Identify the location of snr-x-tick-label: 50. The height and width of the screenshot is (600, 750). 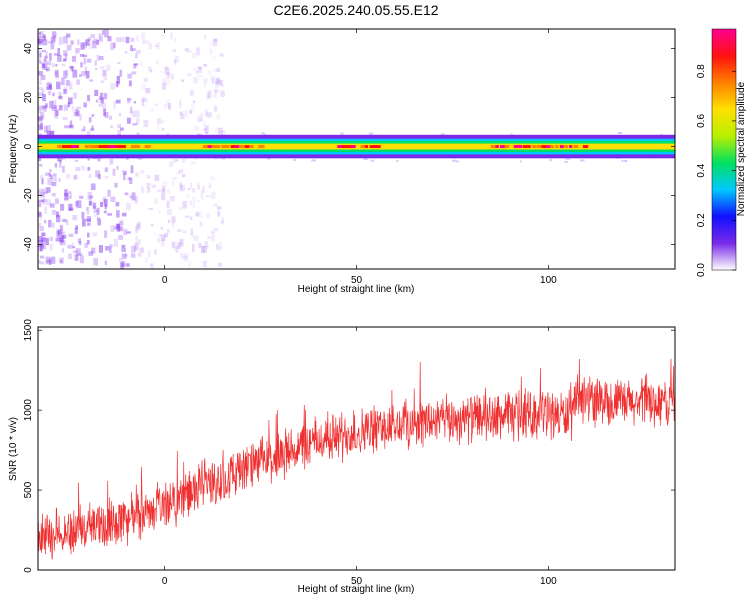
(357, 581).